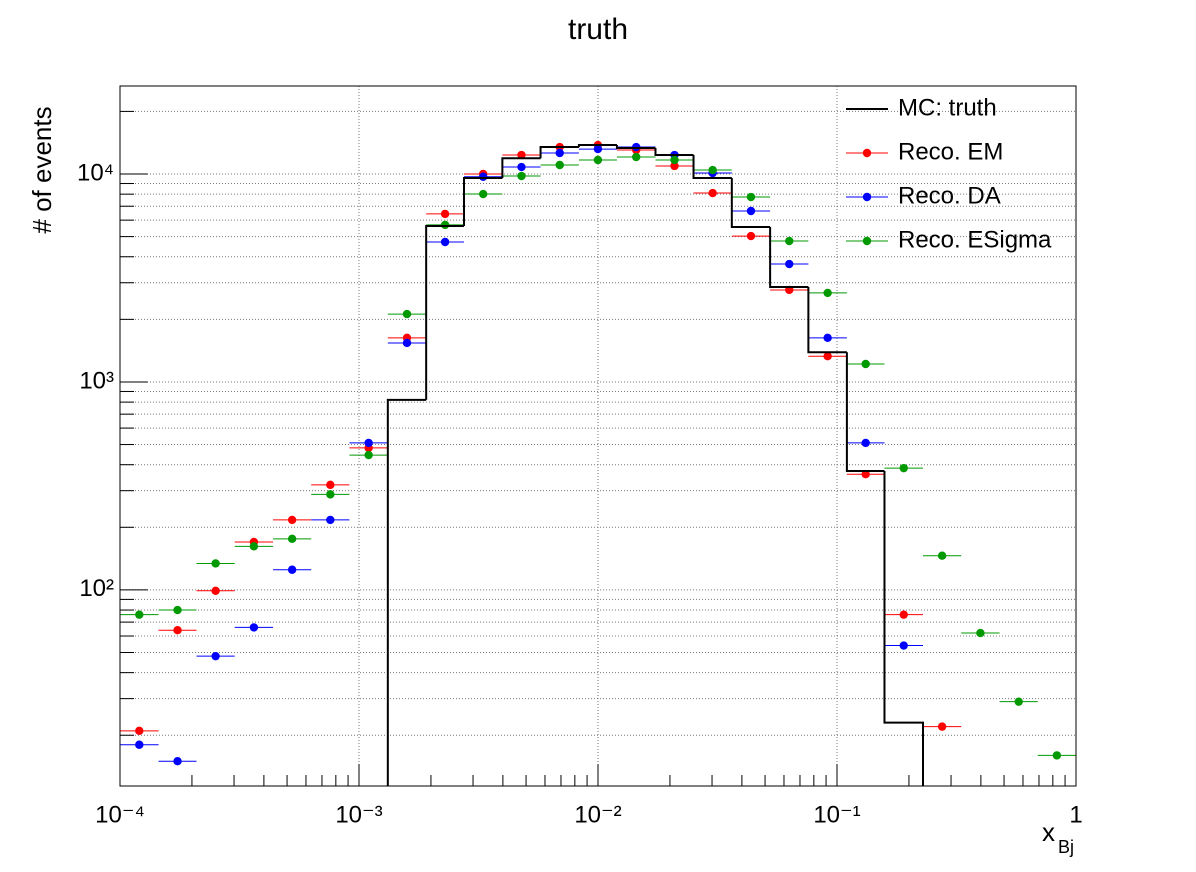 The height and width of the screenshot is (872, 1196). Describe the element at coordinates (1066, 847) in the screenshot. I see `x-axis-title-subscript: Bj` at that location.